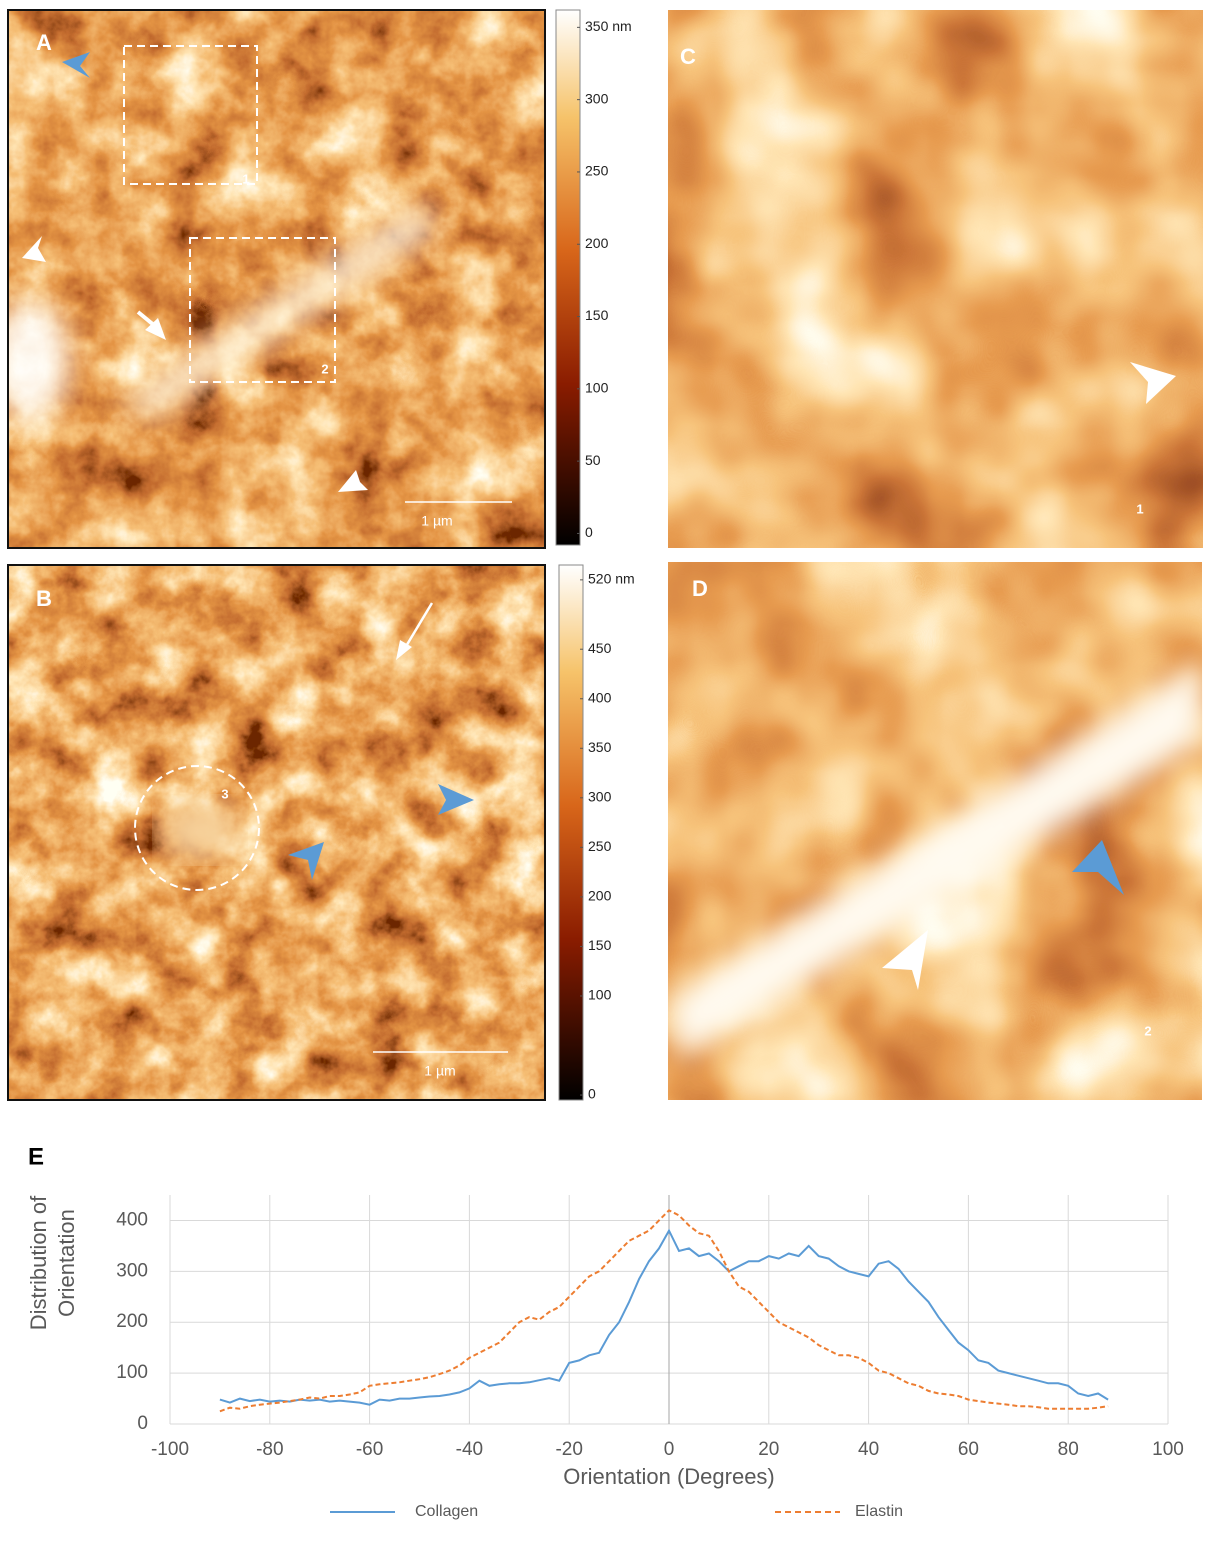 The image size is (1206, 1546). I want to click on x-axis-title: Orientation (Degrees), so click(669, 1476).